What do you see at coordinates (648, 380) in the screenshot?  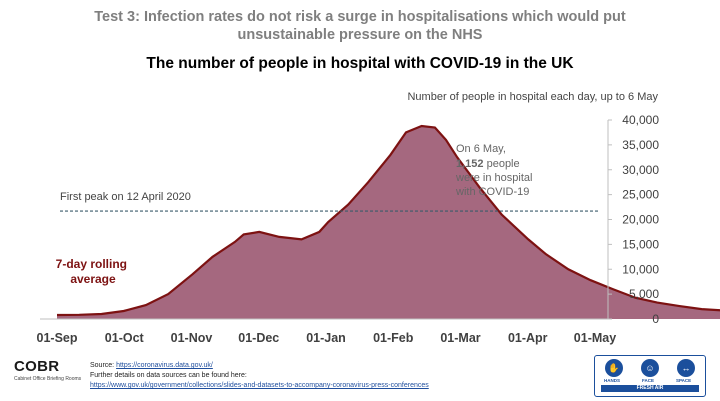 I see `face-label: FACE` at bounding box center [648, 380].